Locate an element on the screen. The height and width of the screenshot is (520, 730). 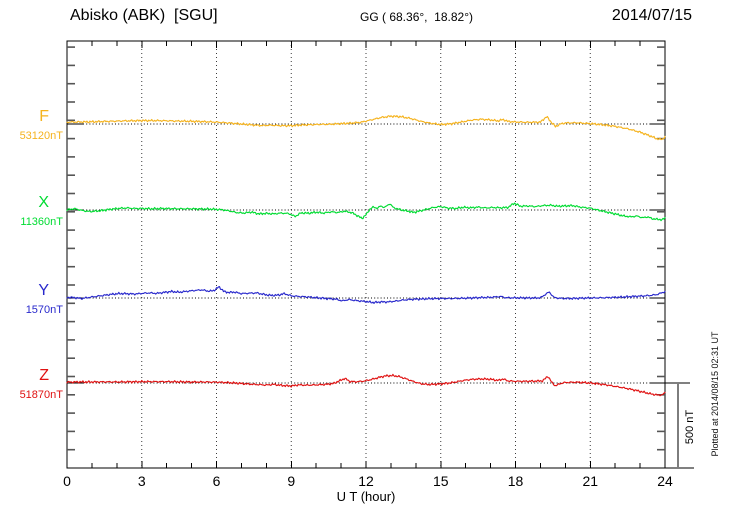
geo-coordinates: GG ( 68.36°, 18.82°) is located at coordinates (416, 17).